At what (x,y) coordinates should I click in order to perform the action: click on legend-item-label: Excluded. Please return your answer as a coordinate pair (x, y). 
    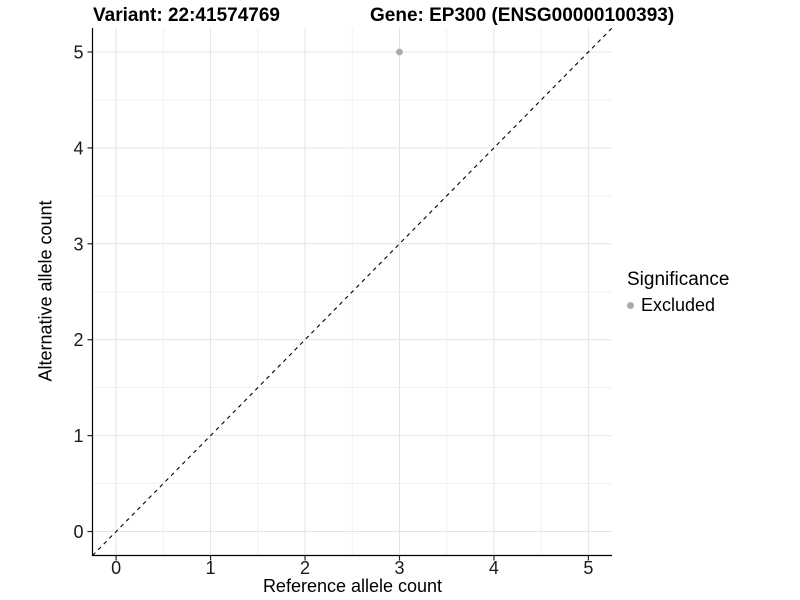
    Looking at the image, I should click on (678, 305).